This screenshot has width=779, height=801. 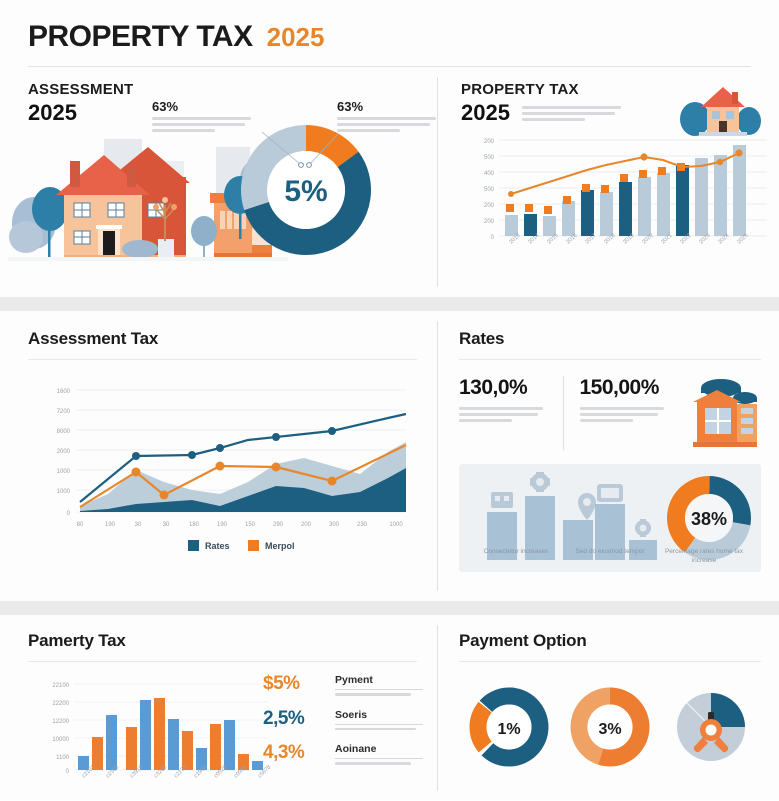 I want to click on callout-right-blurb, so click(x=391, y=124).